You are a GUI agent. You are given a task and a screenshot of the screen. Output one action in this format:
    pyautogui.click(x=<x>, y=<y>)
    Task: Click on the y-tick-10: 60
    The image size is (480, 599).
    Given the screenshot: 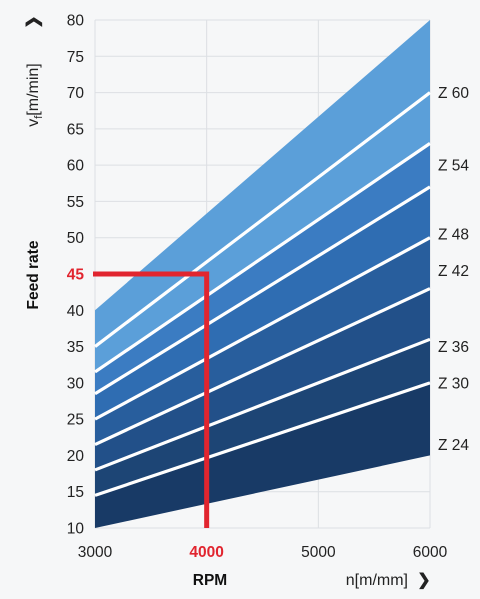 What is the action you would take?
    pyautogui.click(x=76, y=166)
    